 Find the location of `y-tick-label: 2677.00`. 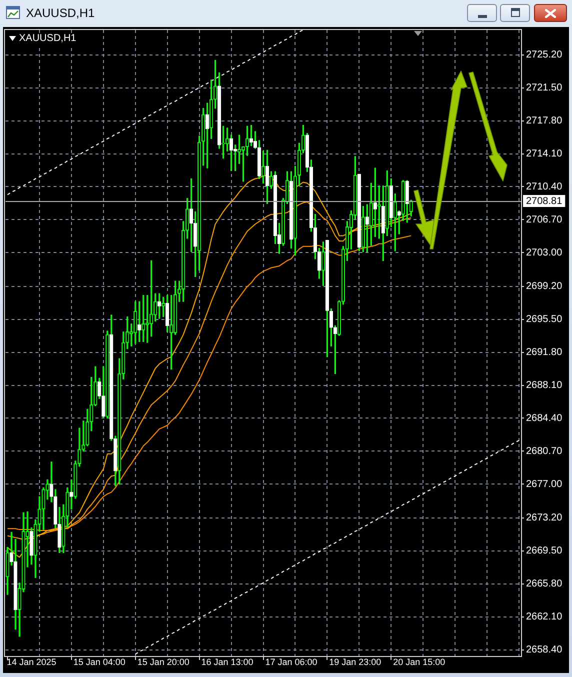

y-tick-label: 2677.00 is located at coordinates (544, 484).